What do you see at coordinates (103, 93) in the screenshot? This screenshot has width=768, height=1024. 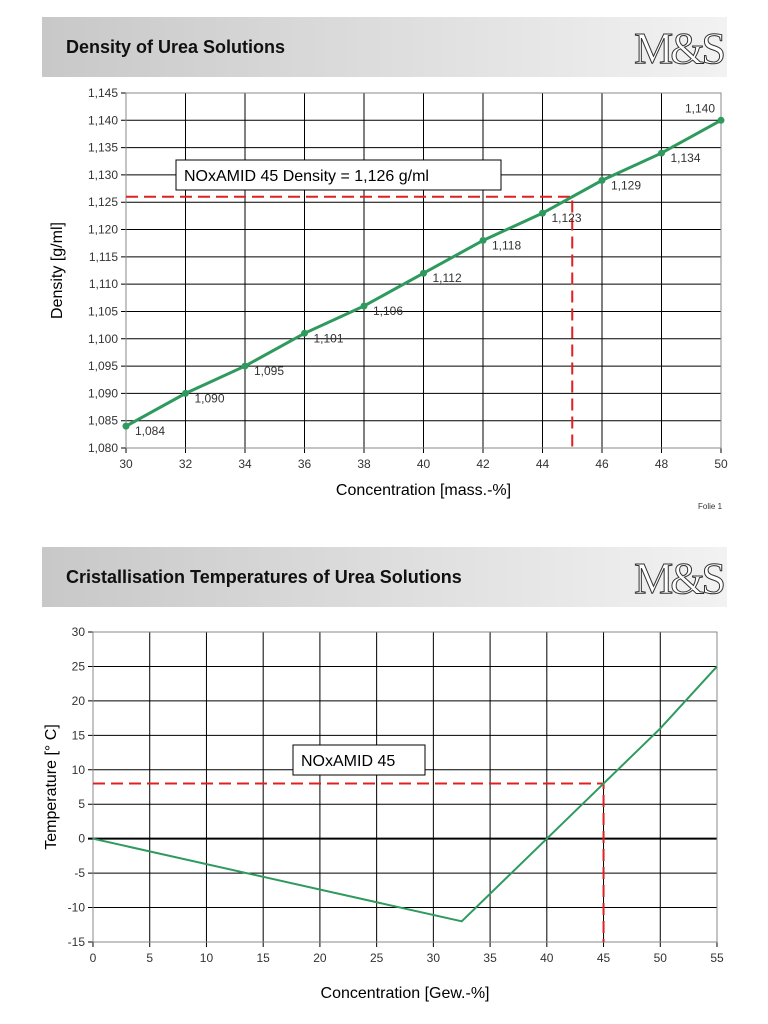 I see `y-tick-label: 1,145` at bounding box center [103, 93].